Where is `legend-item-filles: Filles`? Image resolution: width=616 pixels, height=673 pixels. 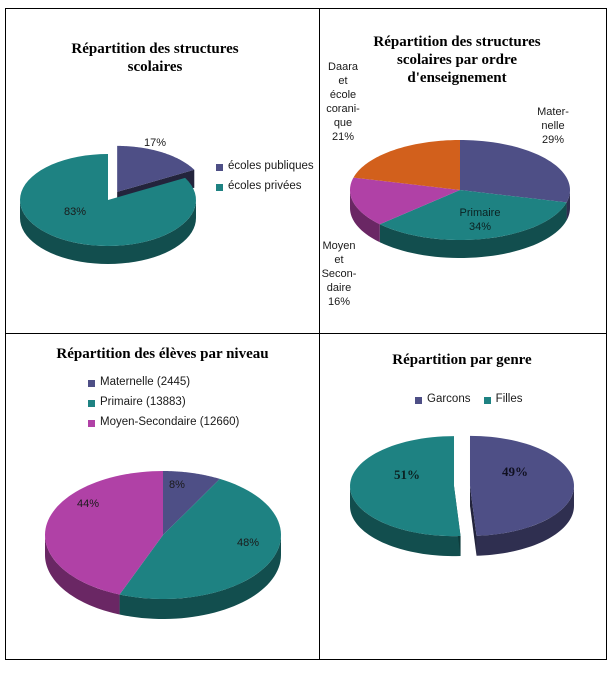 legend-item-filles: Filles is located at coordinates (503, 399).